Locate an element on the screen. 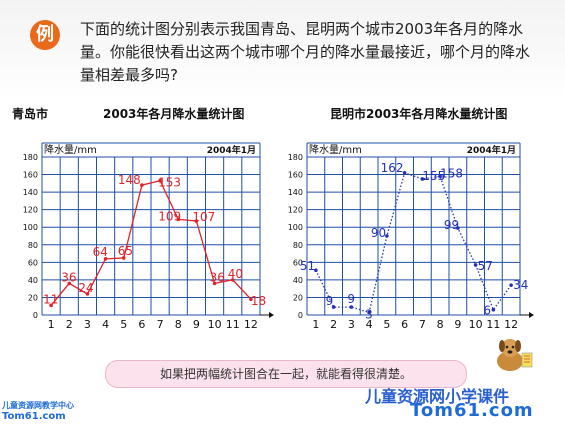 The height and width of the screenshot is (425, 565). chart1-data-label: 40 is located at coordinates (235, 274).